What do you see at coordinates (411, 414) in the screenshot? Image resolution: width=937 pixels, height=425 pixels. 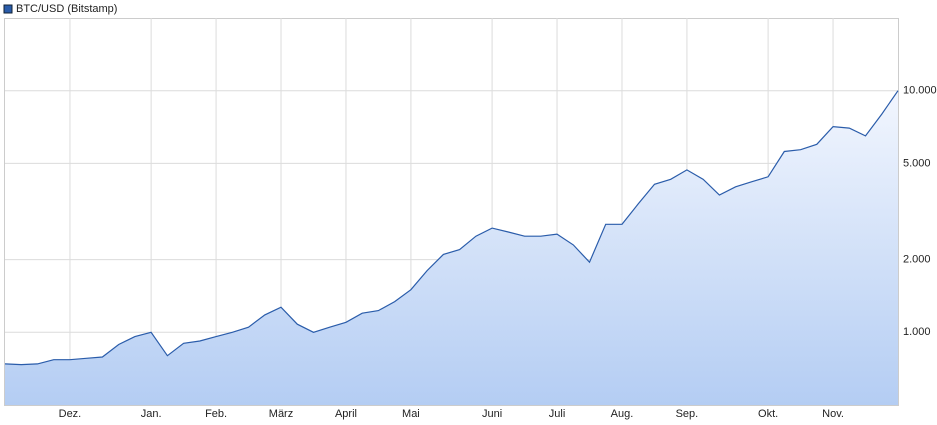 I see `x-tick-label: Mai` at bounding box center [411, 414].